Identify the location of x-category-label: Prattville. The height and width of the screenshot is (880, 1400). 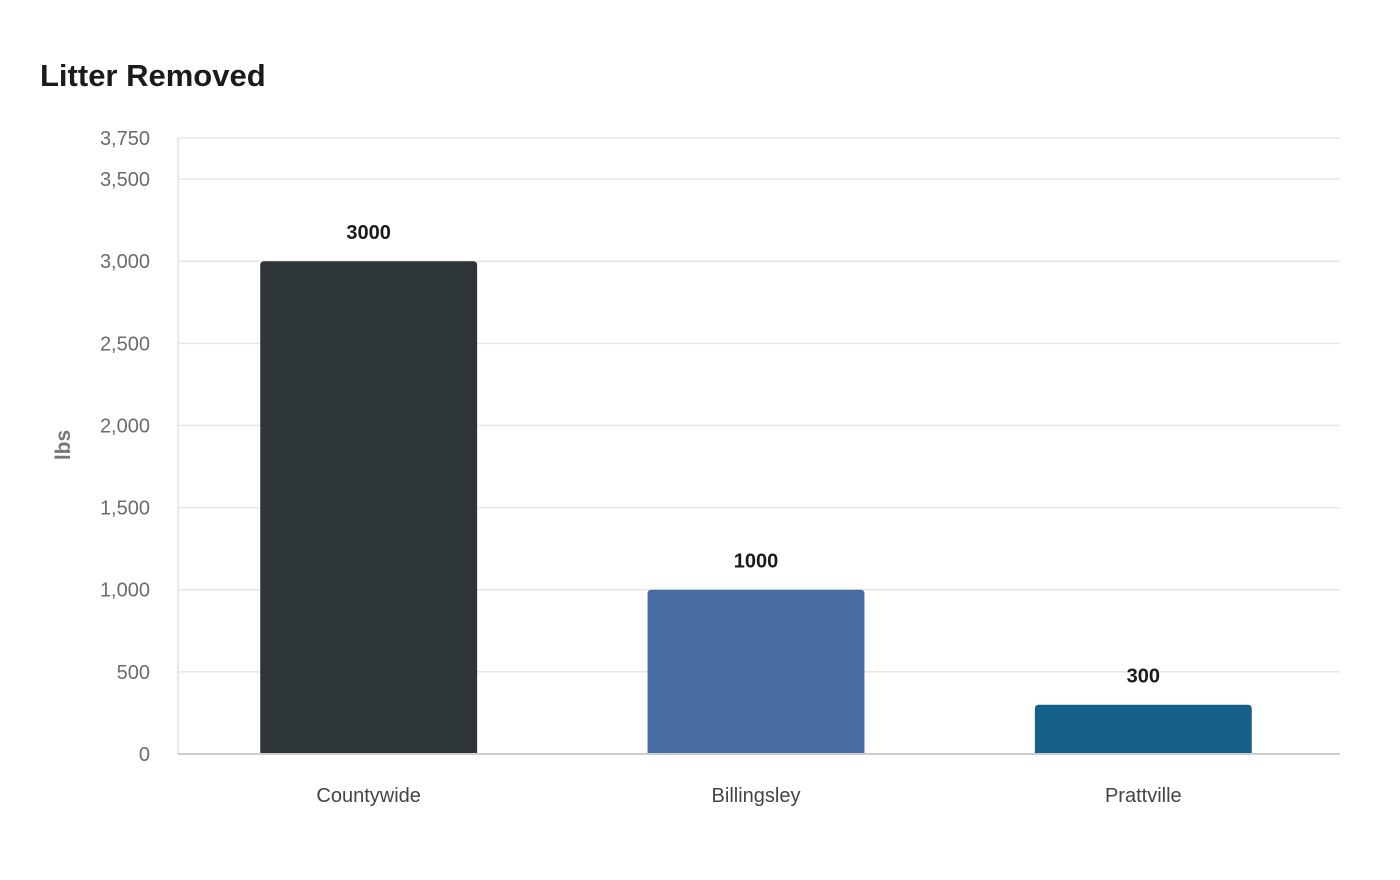
(1143, 796).